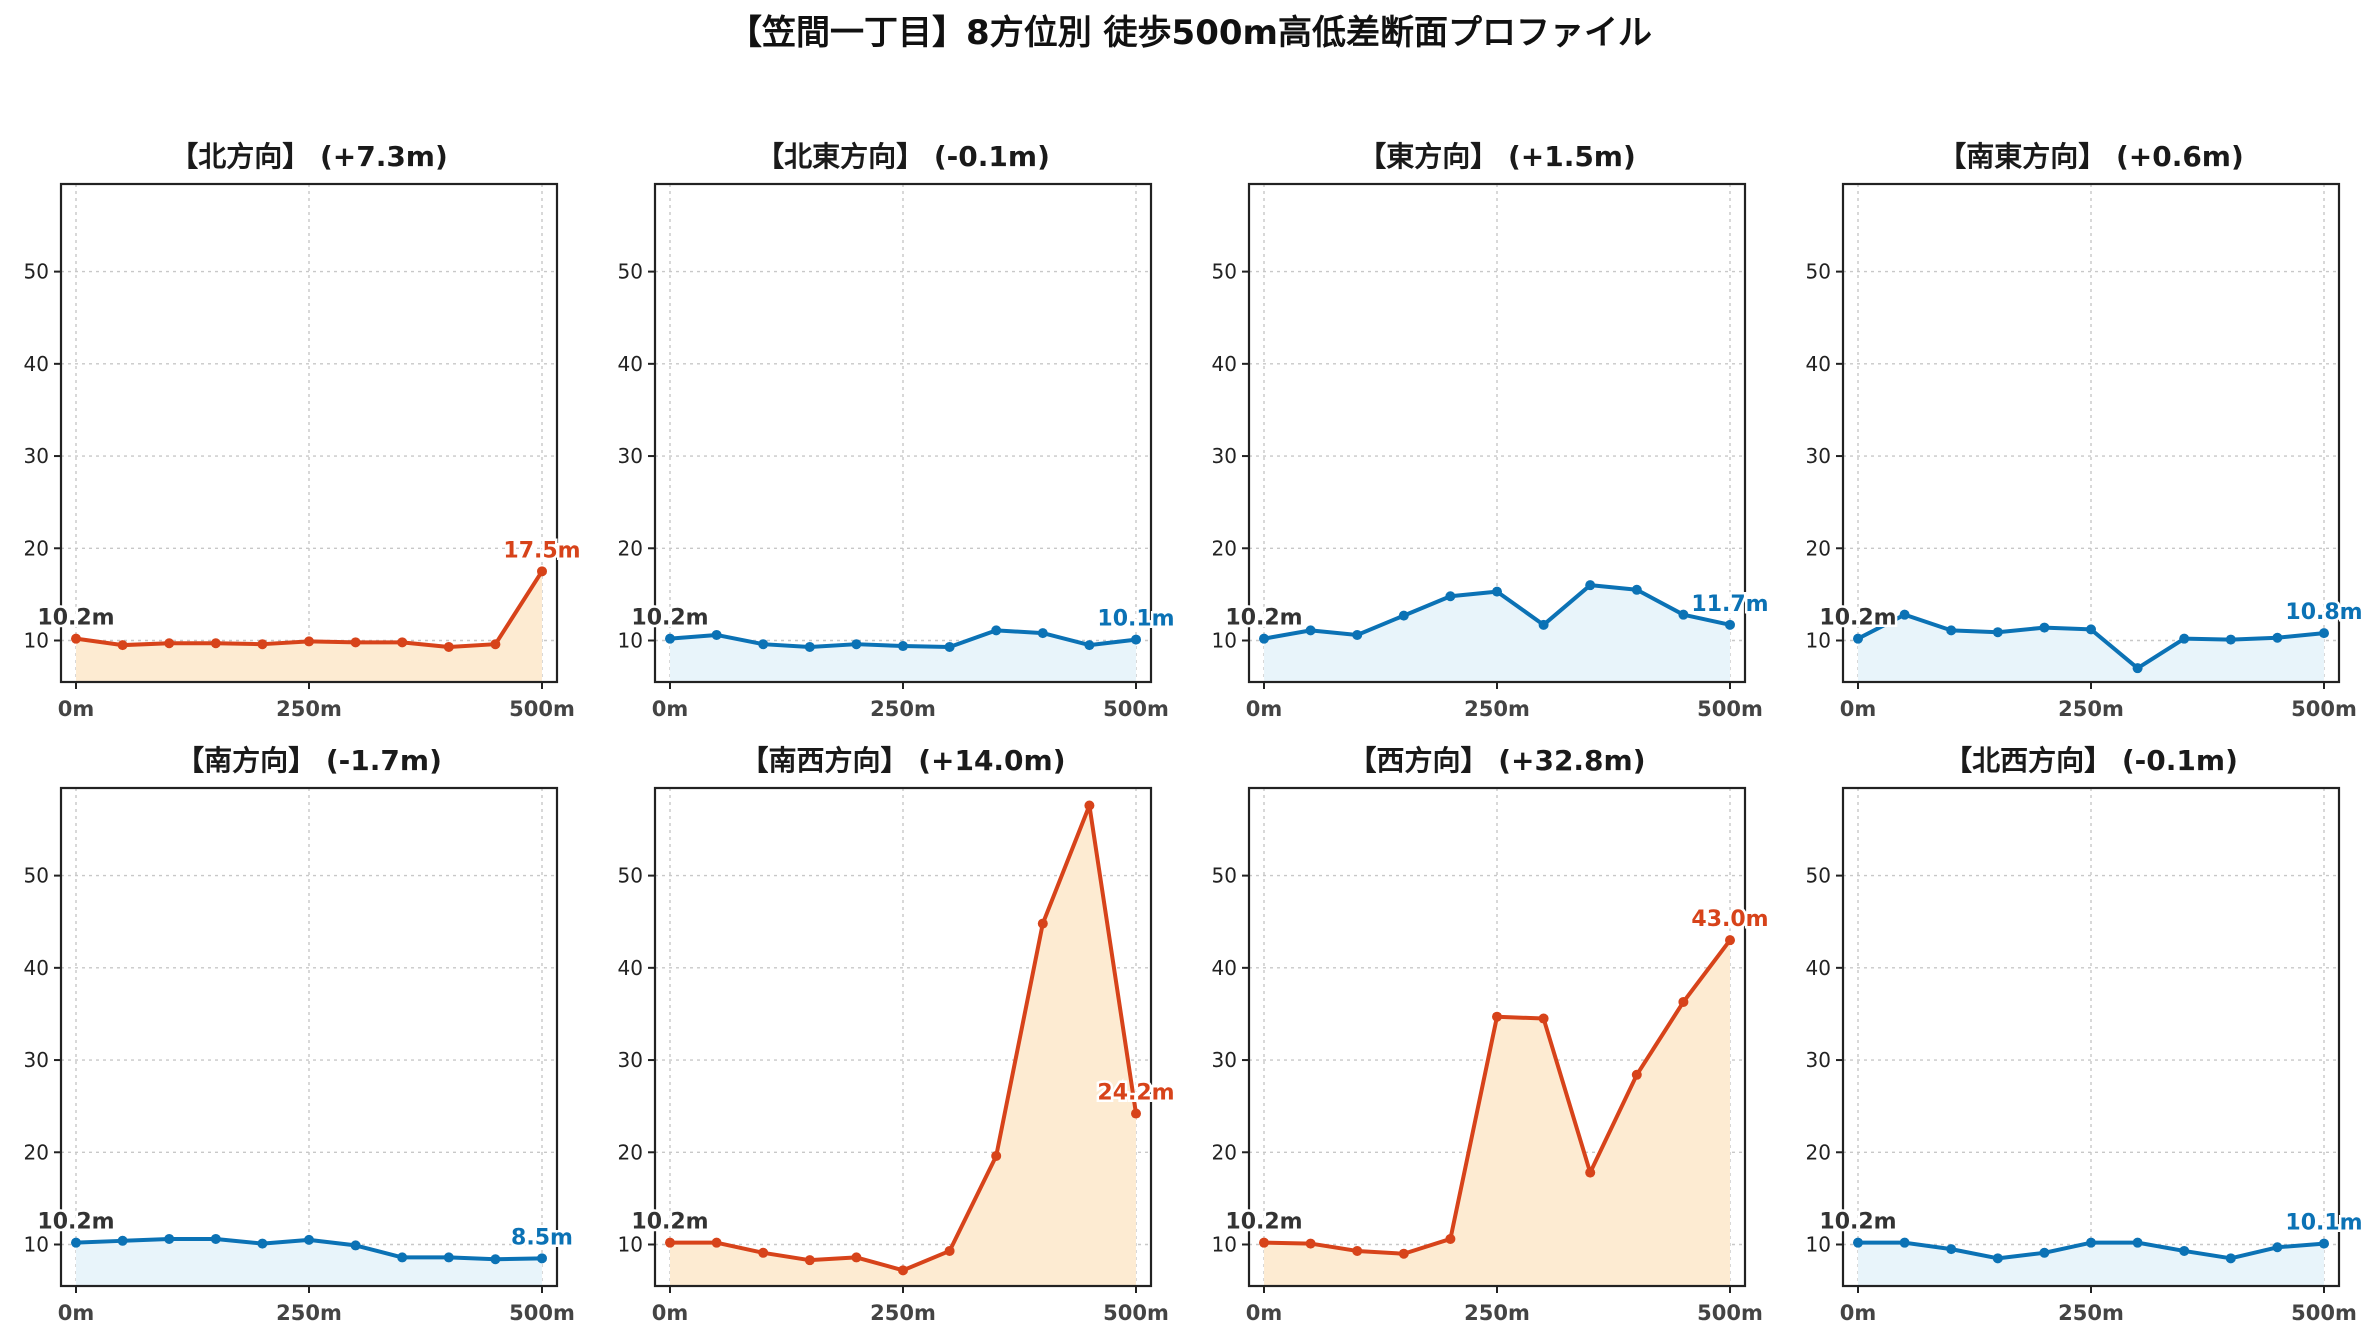  Describe the element at coordinates (541, 550) in the screenshot. I see `end-value-label: 17.5m` at that location.